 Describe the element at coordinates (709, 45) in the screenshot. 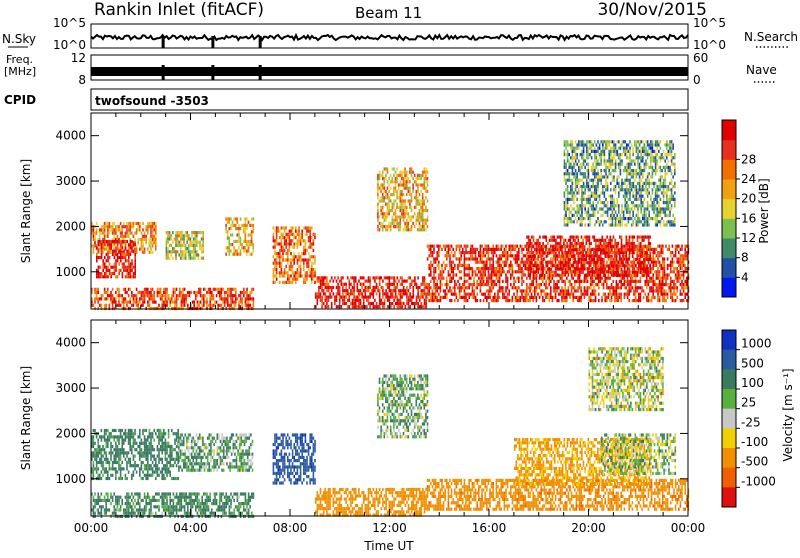

I see `nsearch-tick-bottom: 10^0` at that location.